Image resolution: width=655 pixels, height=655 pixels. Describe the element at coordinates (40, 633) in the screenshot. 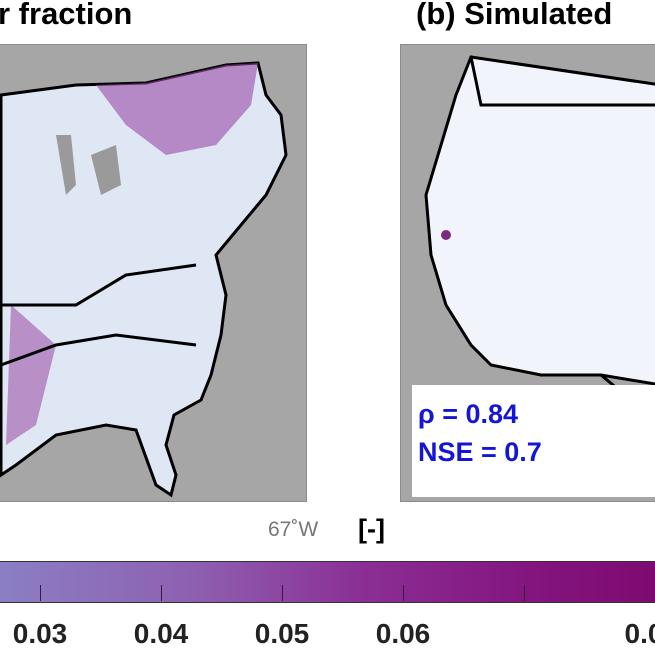

I see `colorbar-tick-label: 0.03` at that location.